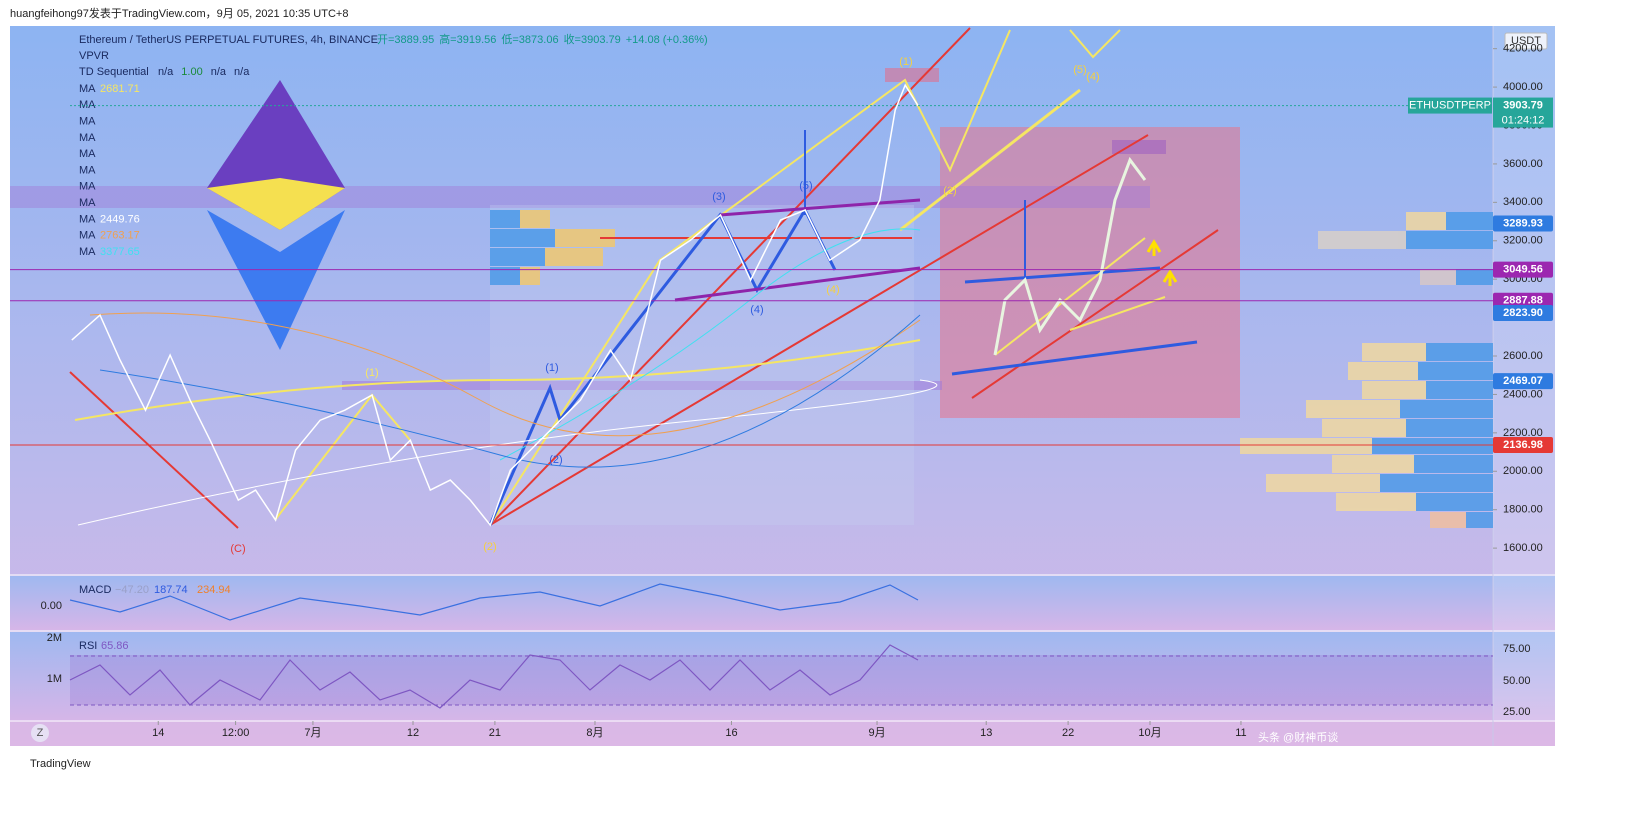 Image resolution: width=1633 pixels, height=818 pixels. I want to click on symbol-tag, so click(1450, 105).